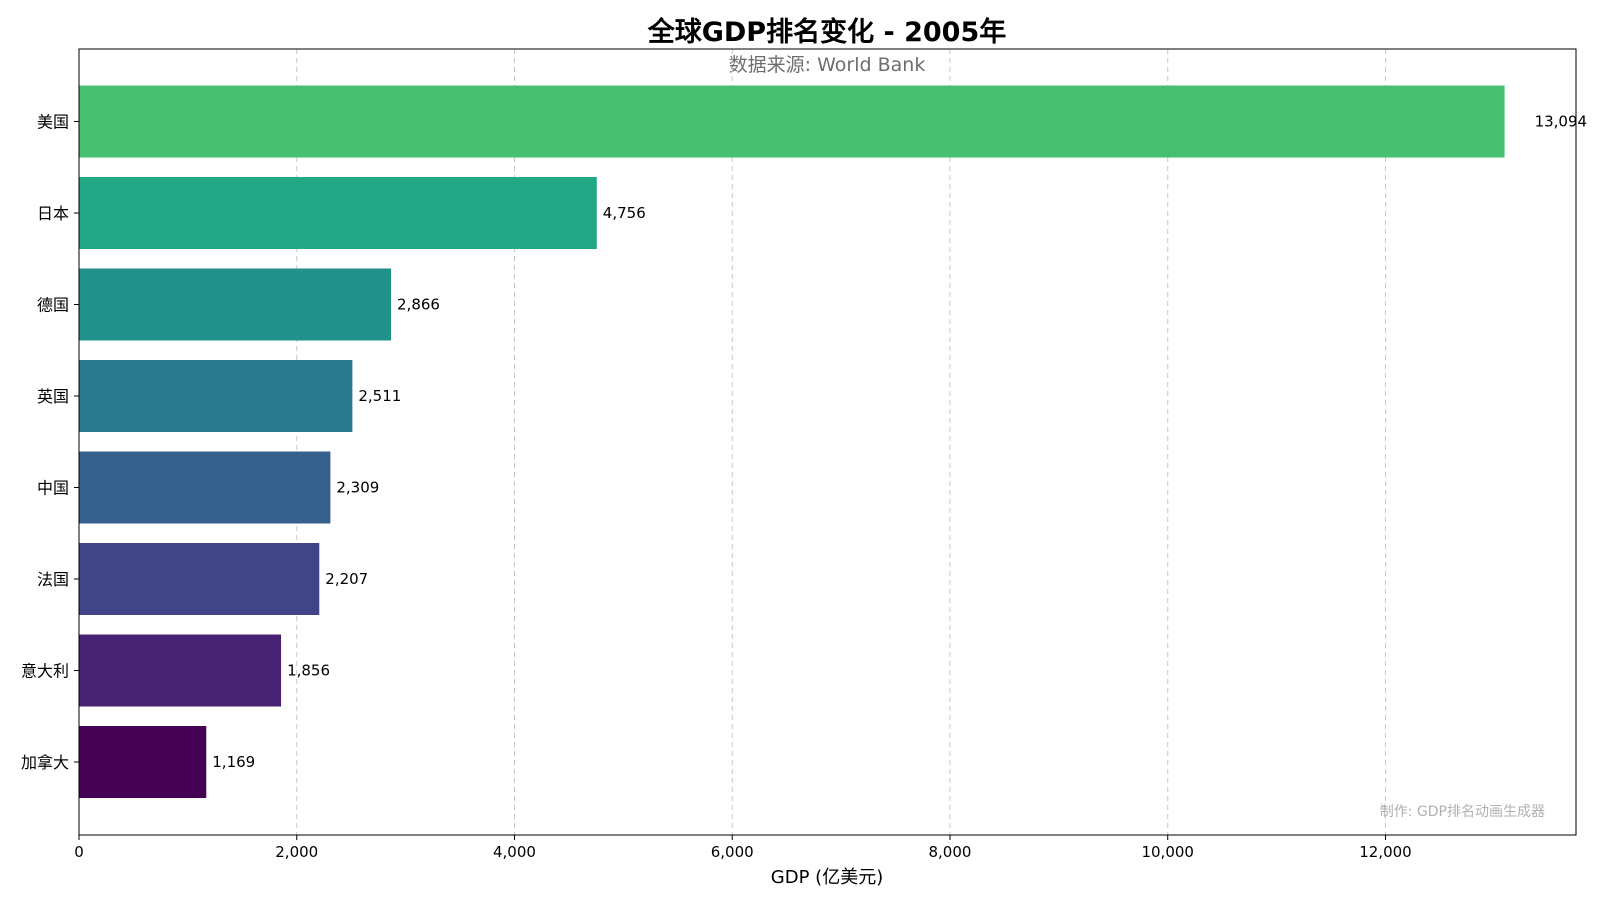 This screenshot has height=900, width=1600. Describe the element at coordinates (233, 762) in the screenshot. I see `bar-value-label: 1,169` at that location.